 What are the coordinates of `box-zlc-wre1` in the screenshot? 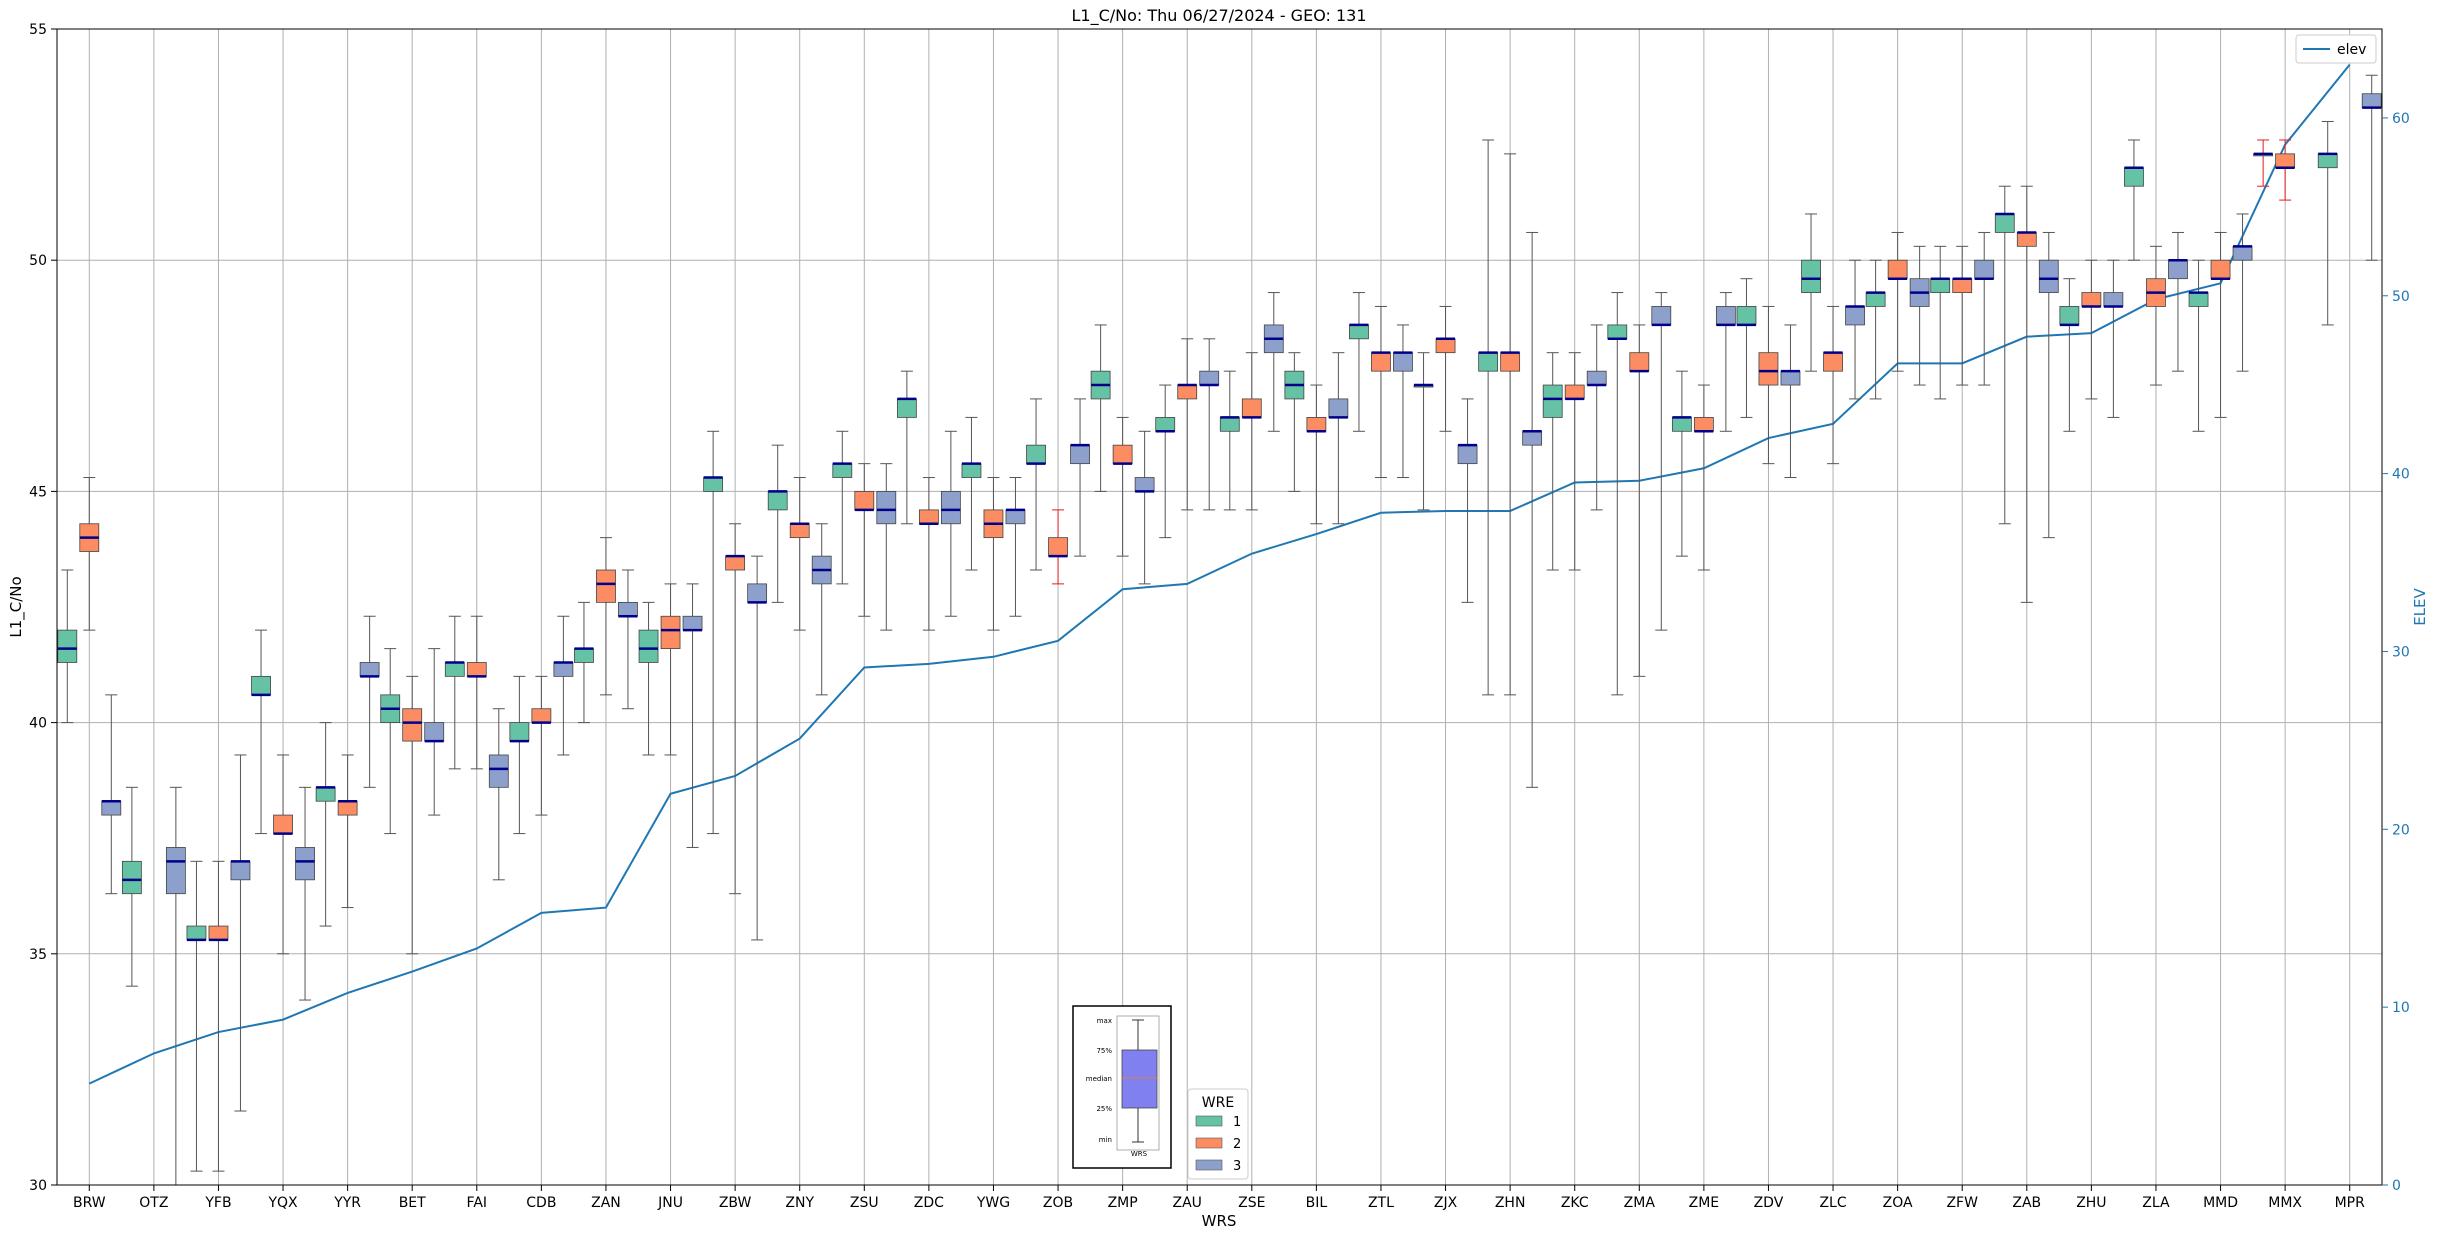 It's located at (1811, 292).